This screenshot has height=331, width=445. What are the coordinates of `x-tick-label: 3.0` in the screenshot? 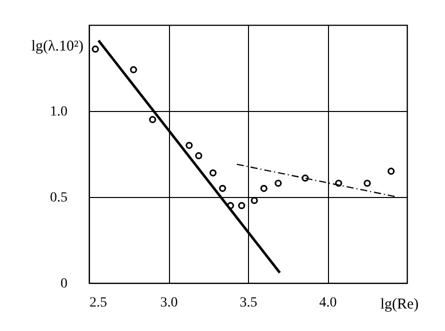 It's located at (169, 303).